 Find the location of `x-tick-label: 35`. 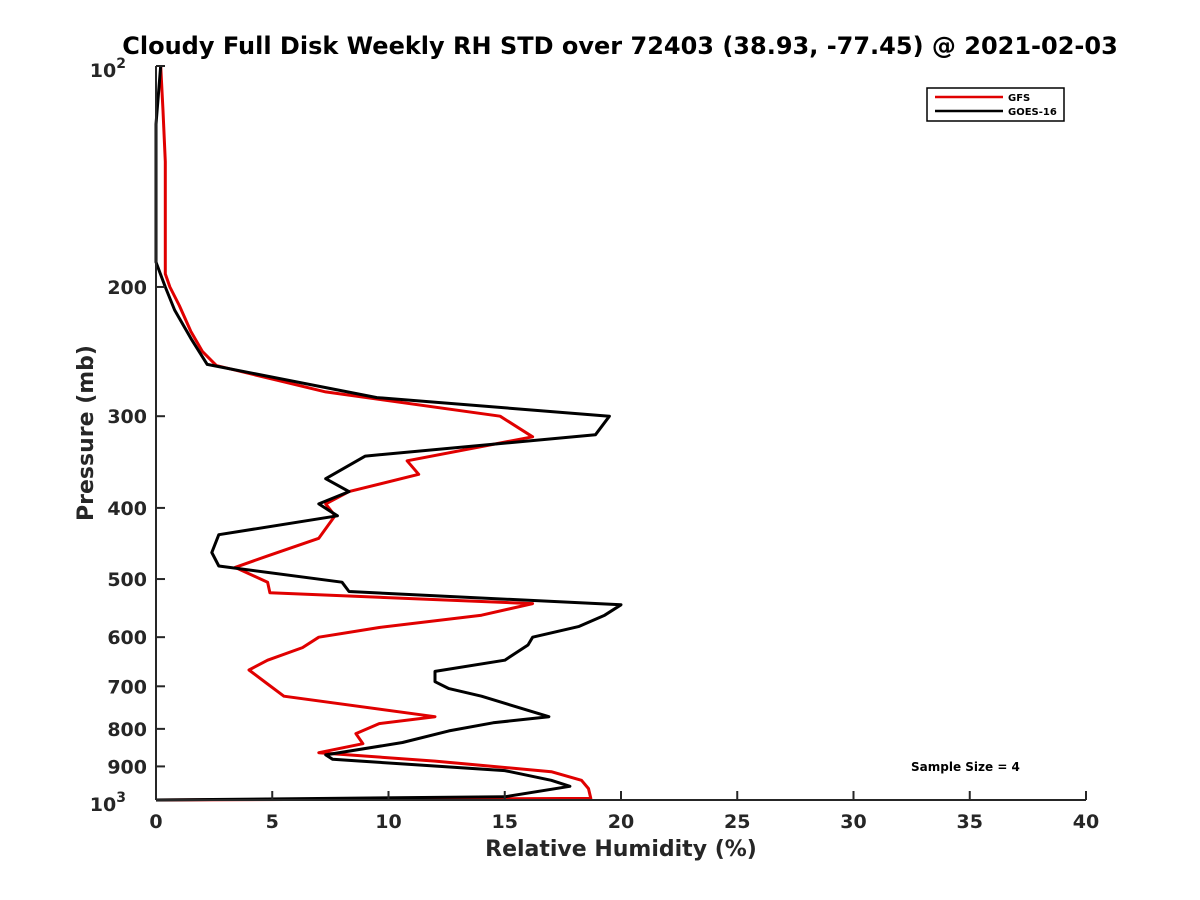

x-tick-label: 35 is located at coordinates (970, 822).